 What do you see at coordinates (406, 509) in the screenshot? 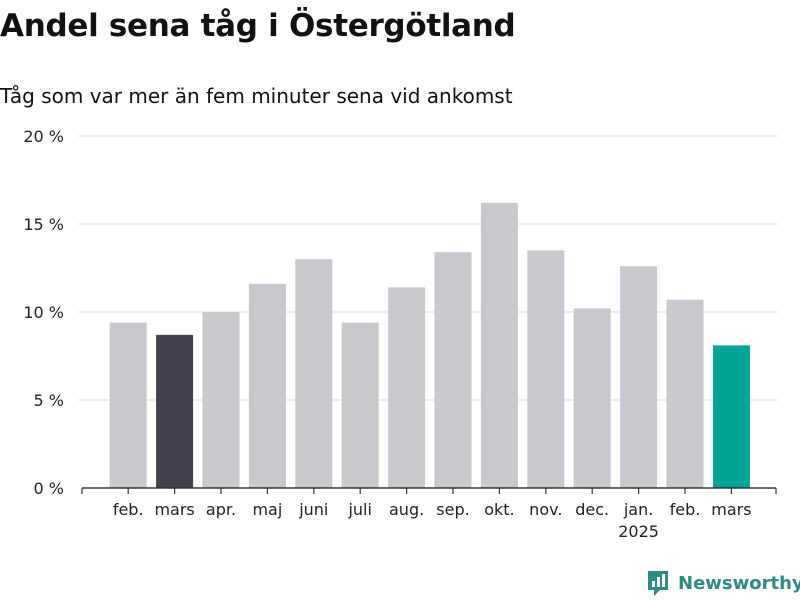
I see `x-tick-label: aug.` at bounding box center [406, 509].